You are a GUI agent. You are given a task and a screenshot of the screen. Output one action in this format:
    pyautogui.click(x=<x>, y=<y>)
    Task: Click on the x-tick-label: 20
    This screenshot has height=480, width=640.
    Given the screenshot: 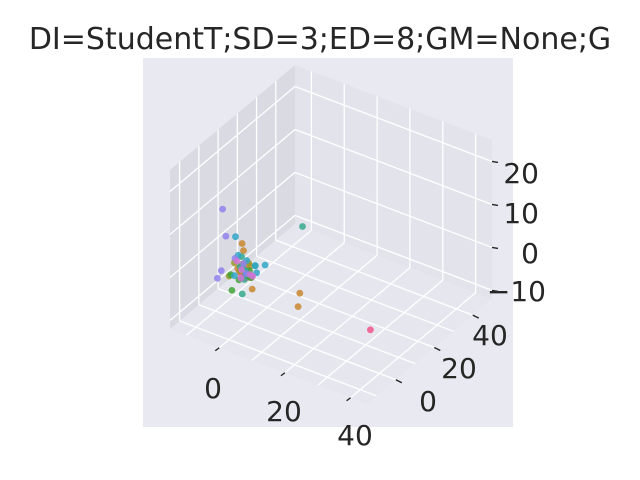 What is the action you would take?
    pyautogui.click(x=284, y=411)
    